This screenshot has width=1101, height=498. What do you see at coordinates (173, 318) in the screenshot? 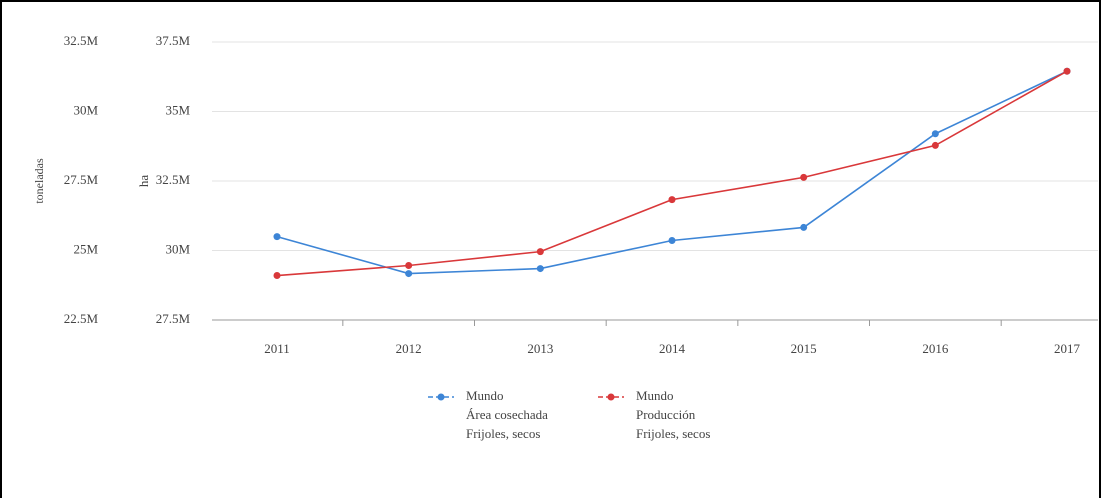
I see `y-tick-label: 27.5M` at bounding box center [173, 318].